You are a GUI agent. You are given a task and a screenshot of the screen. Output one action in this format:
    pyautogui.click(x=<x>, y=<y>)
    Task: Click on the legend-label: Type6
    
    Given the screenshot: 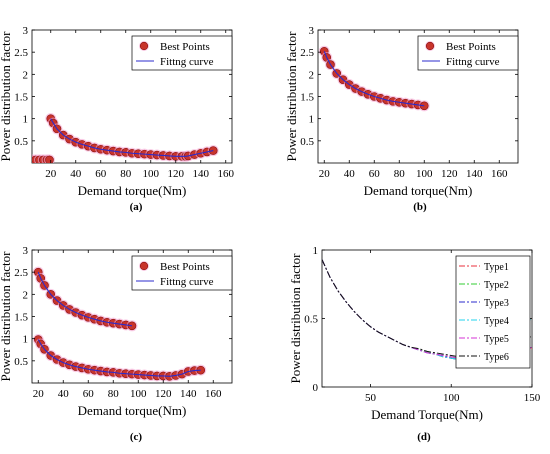 What is the action you would take?
    pyautogui.click(x=496, y=357)
    